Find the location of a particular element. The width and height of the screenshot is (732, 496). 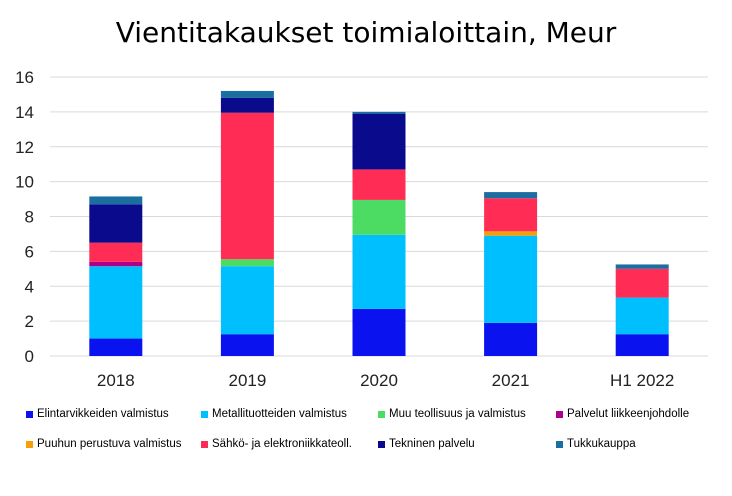

chart-title: Vientitakaukset toimialoittain, Meur is located at coordinates (366, 32).